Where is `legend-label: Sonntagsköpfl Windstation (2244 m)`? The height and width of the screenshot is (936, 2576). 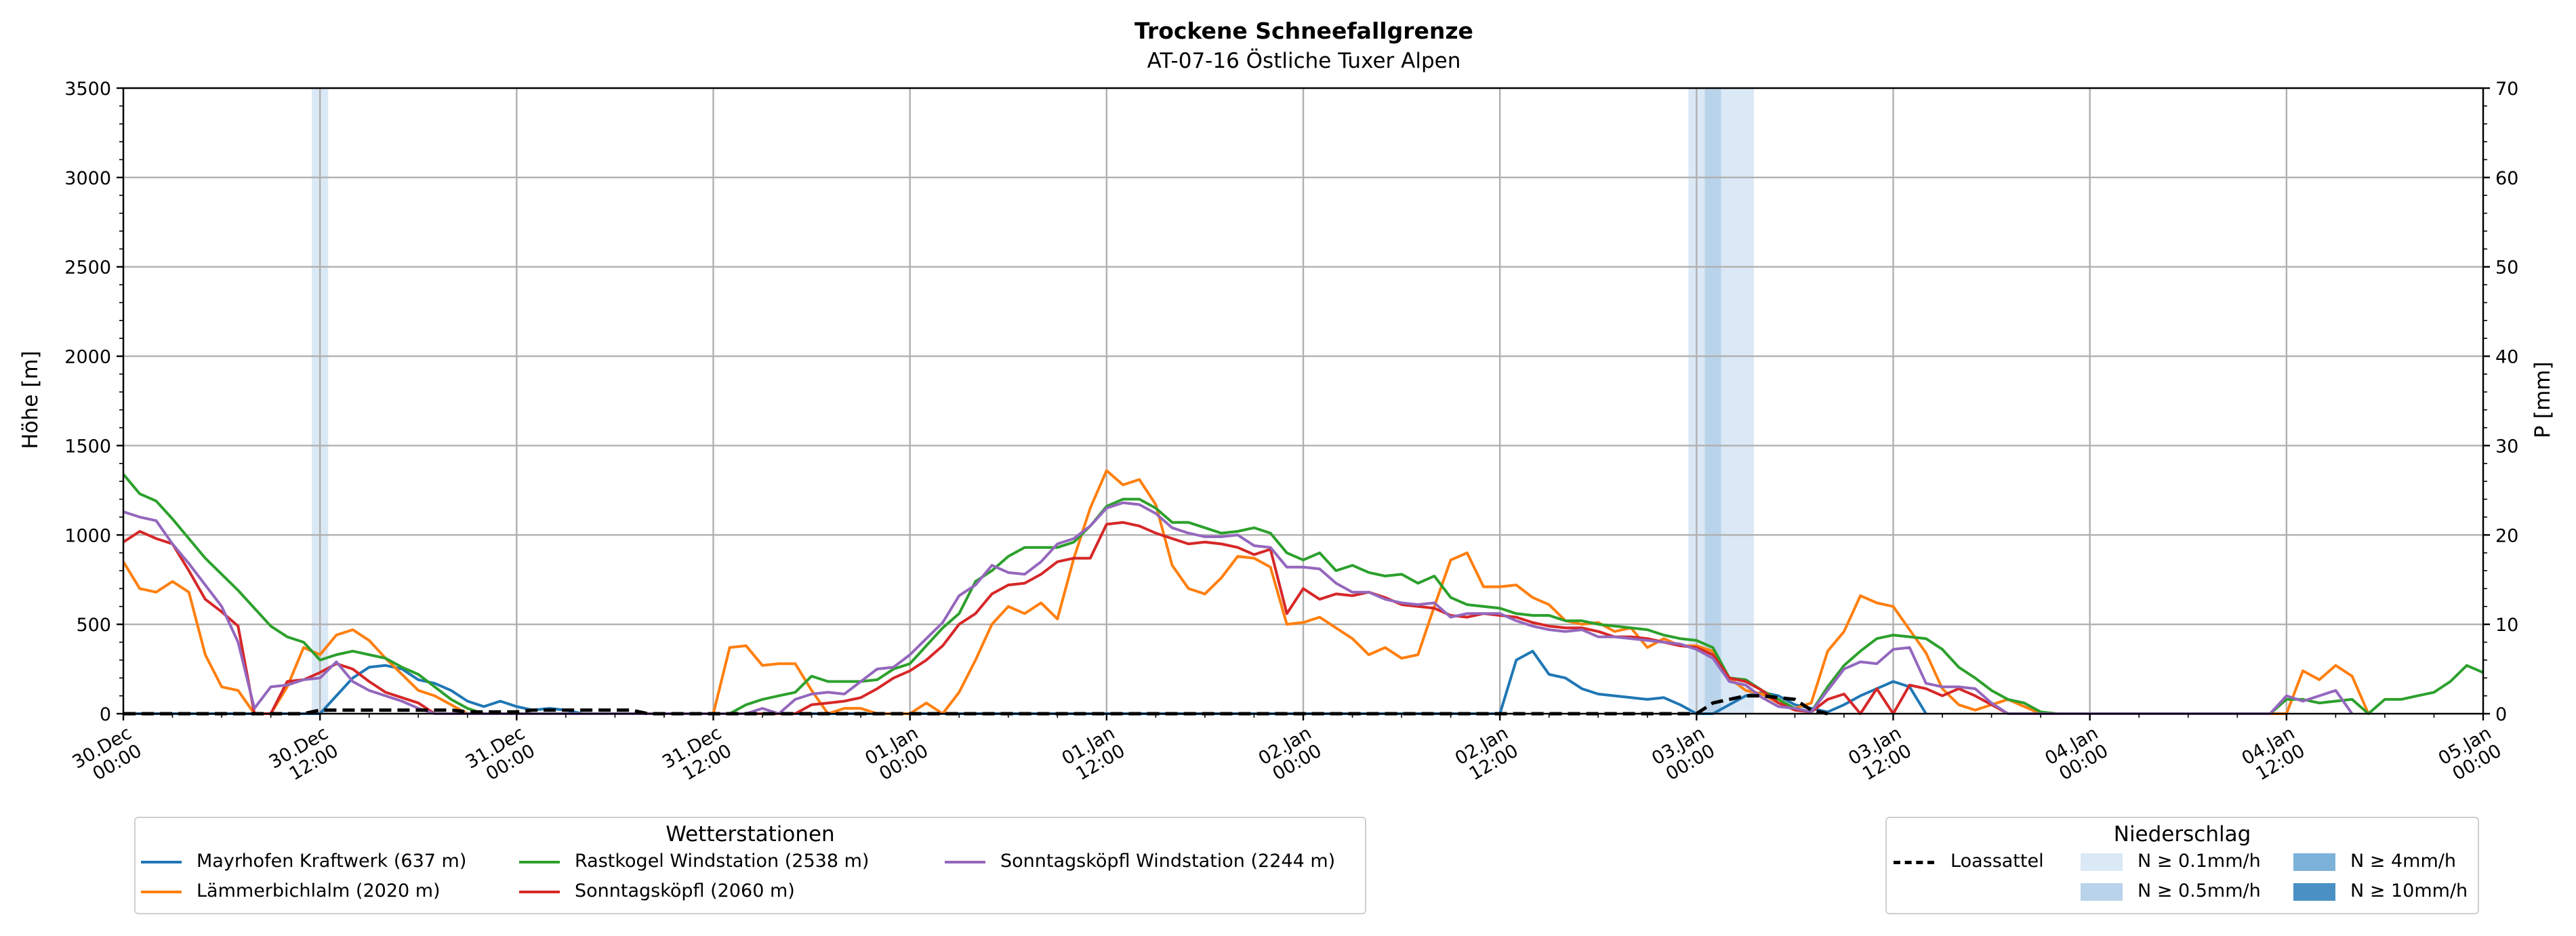 legend-label: Sonntagsköpfl Windstation (2244 m) is located at coordinates (1168, 861).